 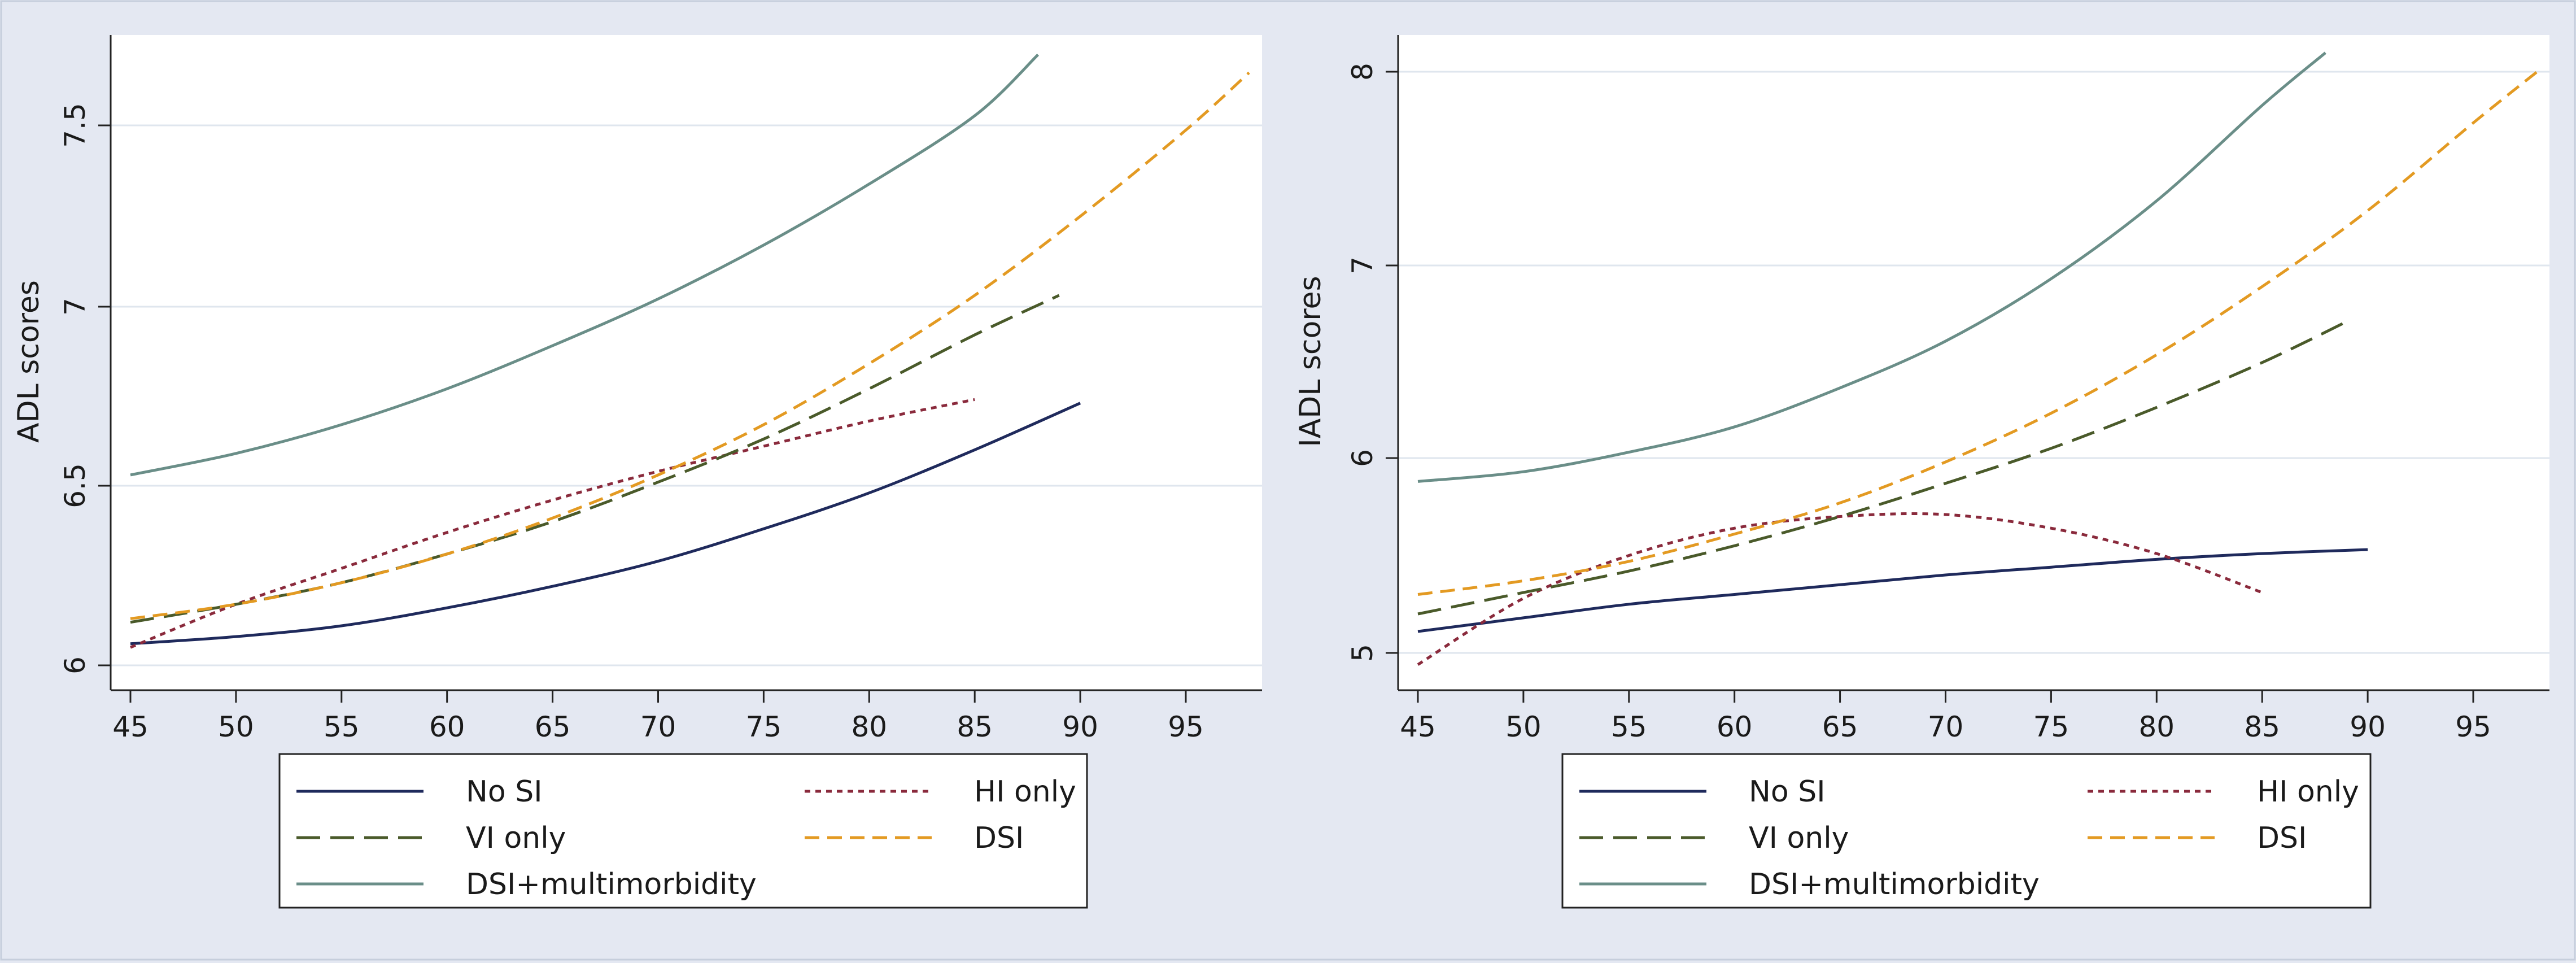 I want to click on y-tick-label: 5, so click(x=1362, y=653).